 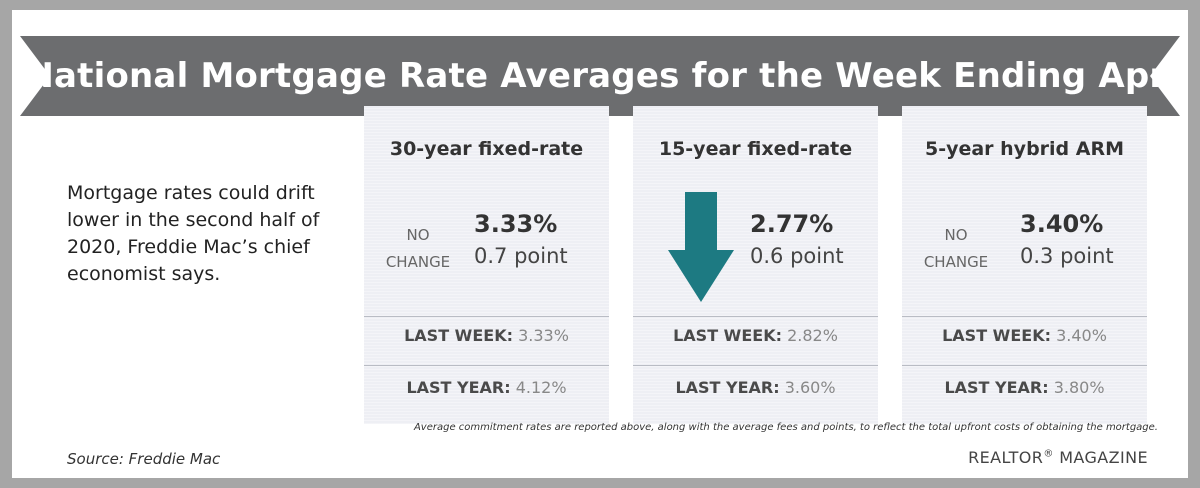 What do you see at coordinates (516, 224) in the screenshot?
I see `rate-value: 3.33%` at bounding box center [516, 224].